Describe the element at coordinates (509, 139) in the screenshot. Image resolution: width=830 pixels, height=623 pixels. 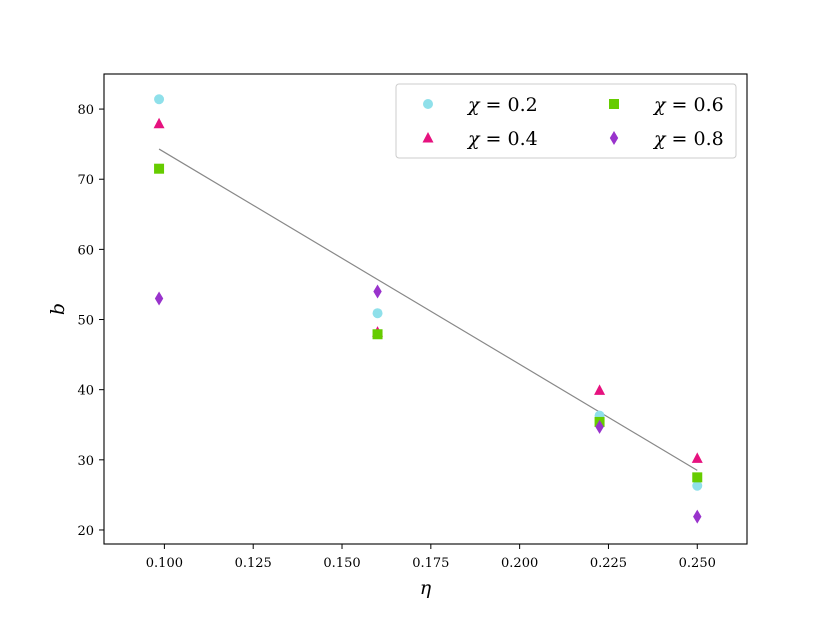
I see `legend-value: = 0.4` at that location.